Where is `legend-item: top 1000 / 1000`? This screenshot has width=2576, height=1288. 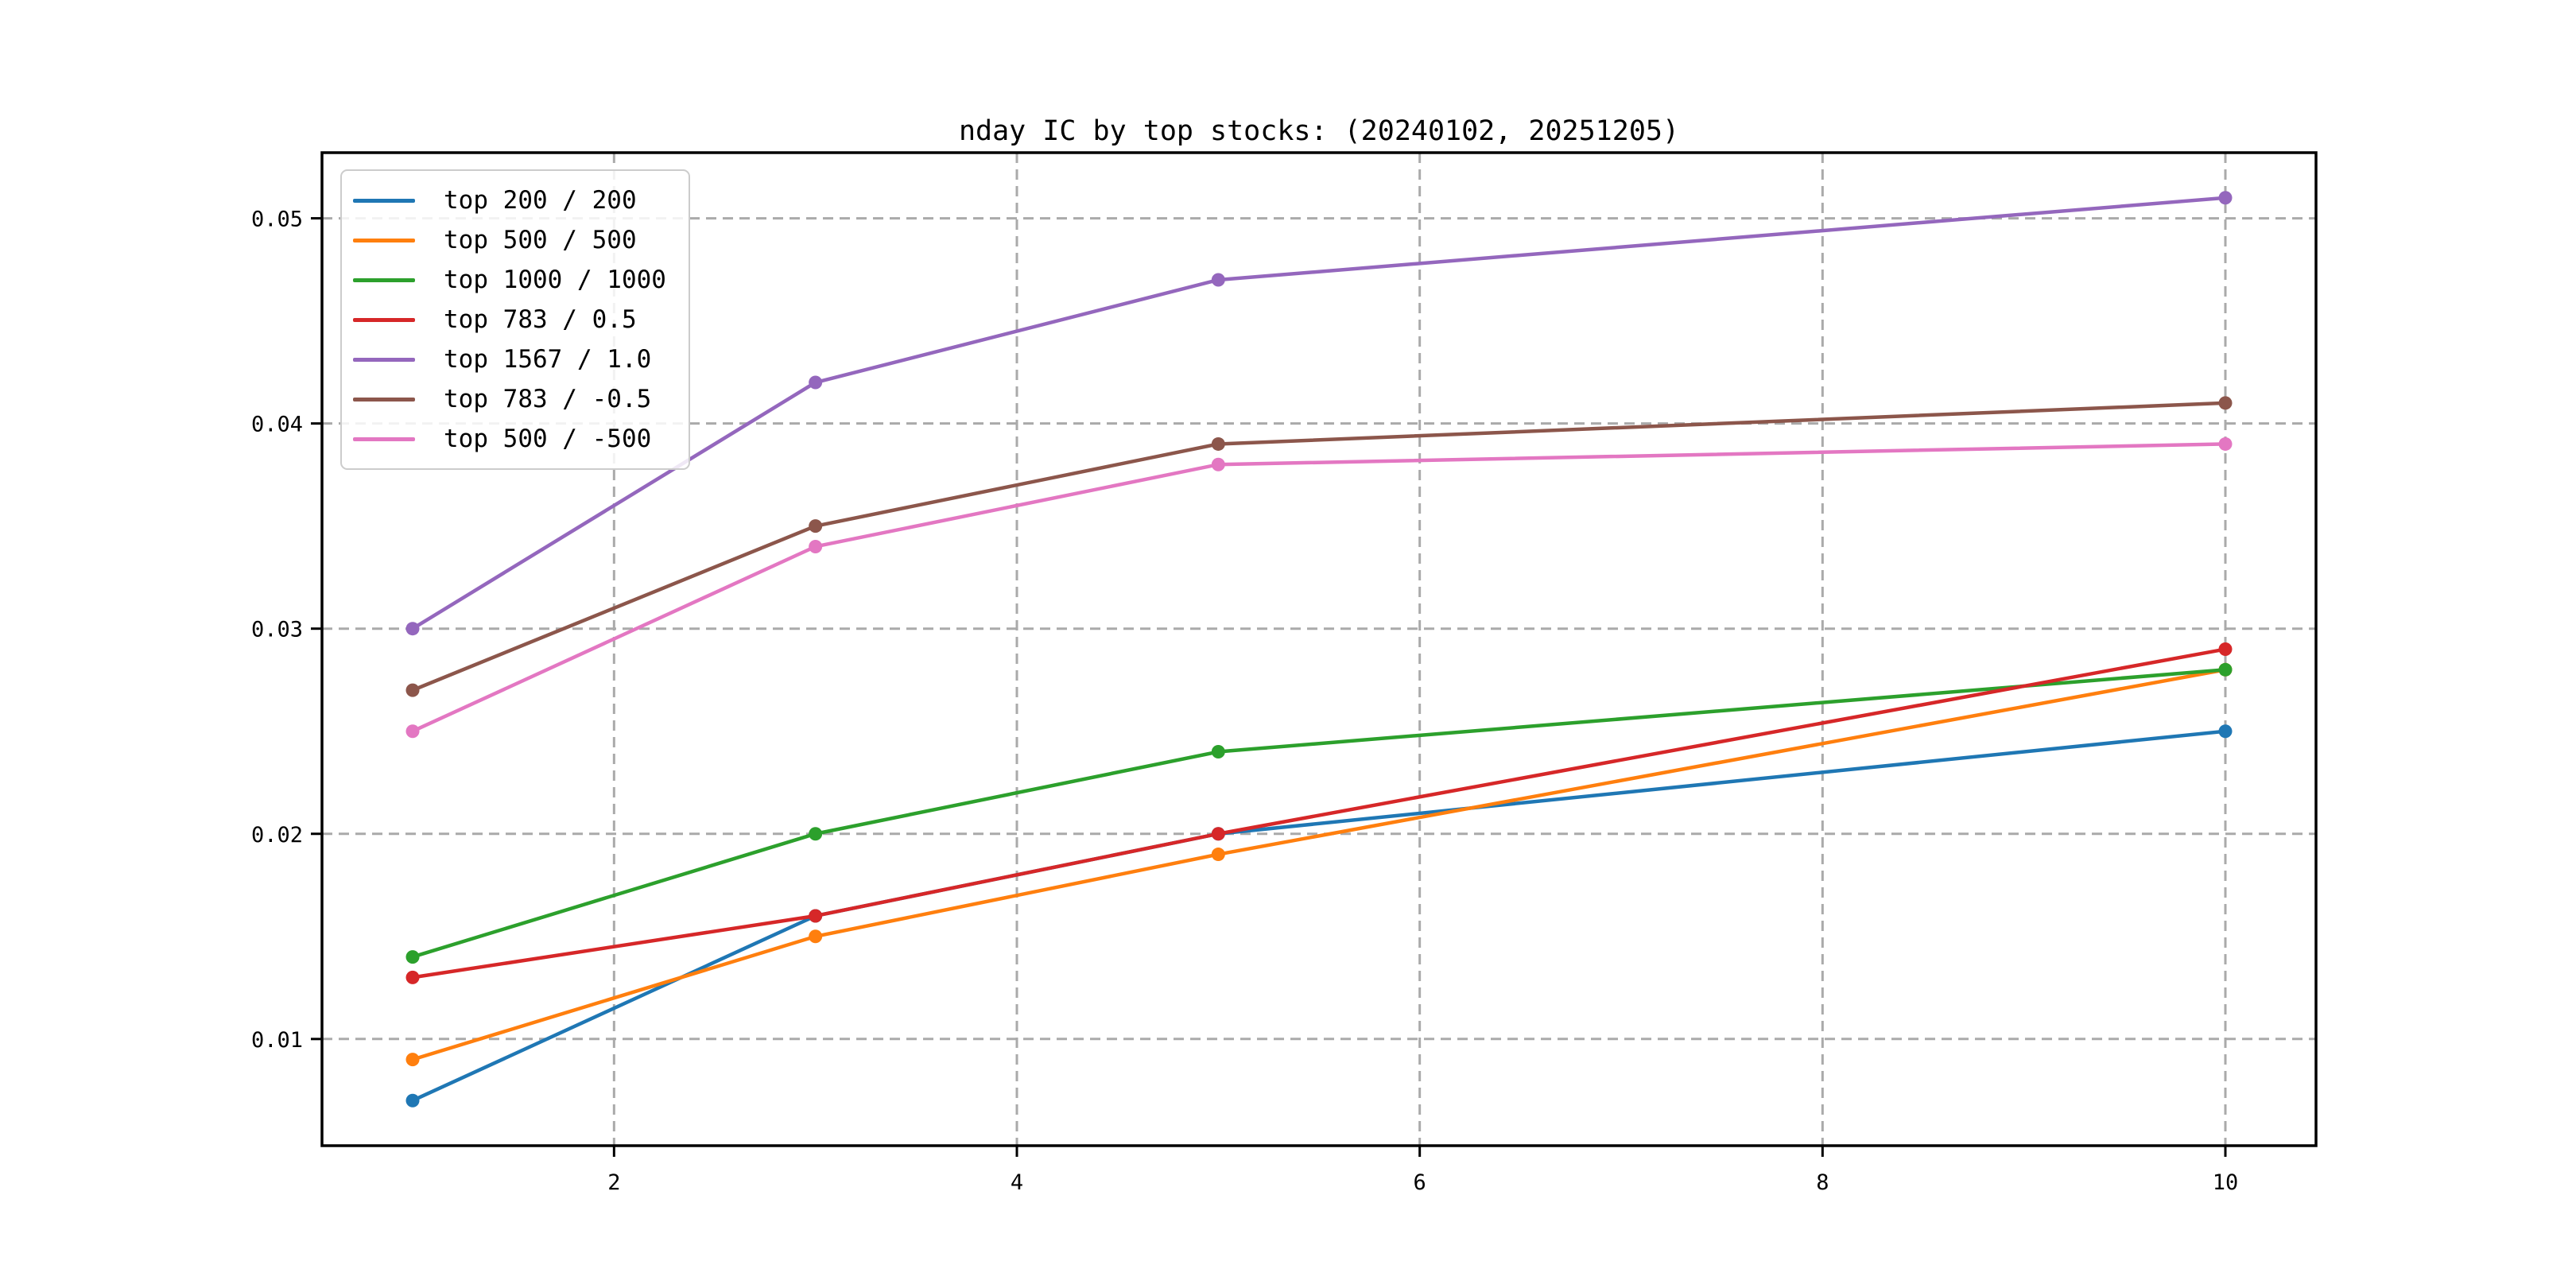 legend-item: top 1000 / 1000 is located at coordinates (510, 280).